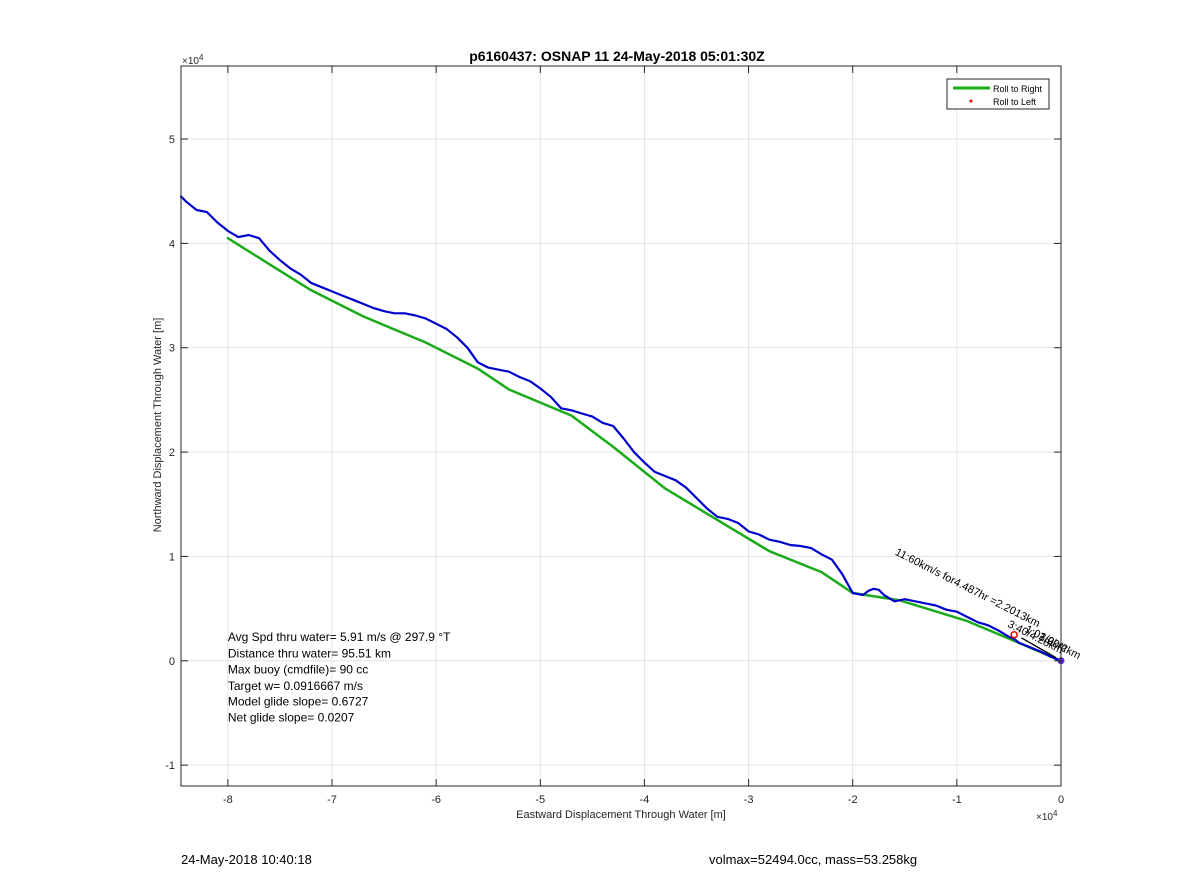 This screenshot has width=1200, height=885. What do you see at coordinates (621, 815) in the screenshot?
I see `x-axis-label: Eastward Displacement Through Water [m]` at bounding box center [621, 815].